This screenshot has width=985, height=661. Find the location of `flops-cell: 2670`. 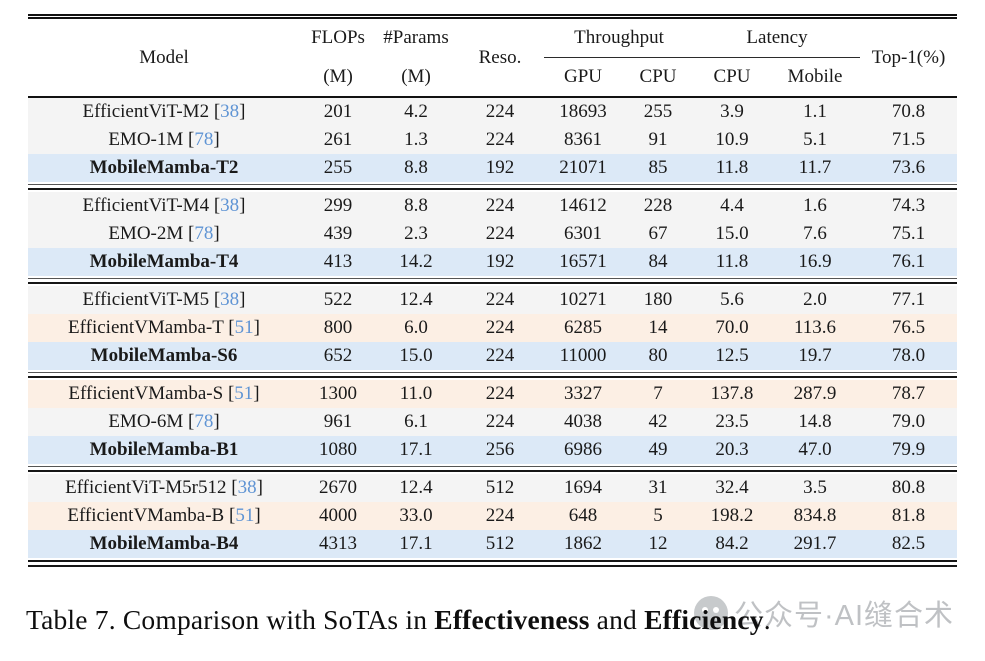

flops-cell: 2670 is located at coordinates (338, 487).